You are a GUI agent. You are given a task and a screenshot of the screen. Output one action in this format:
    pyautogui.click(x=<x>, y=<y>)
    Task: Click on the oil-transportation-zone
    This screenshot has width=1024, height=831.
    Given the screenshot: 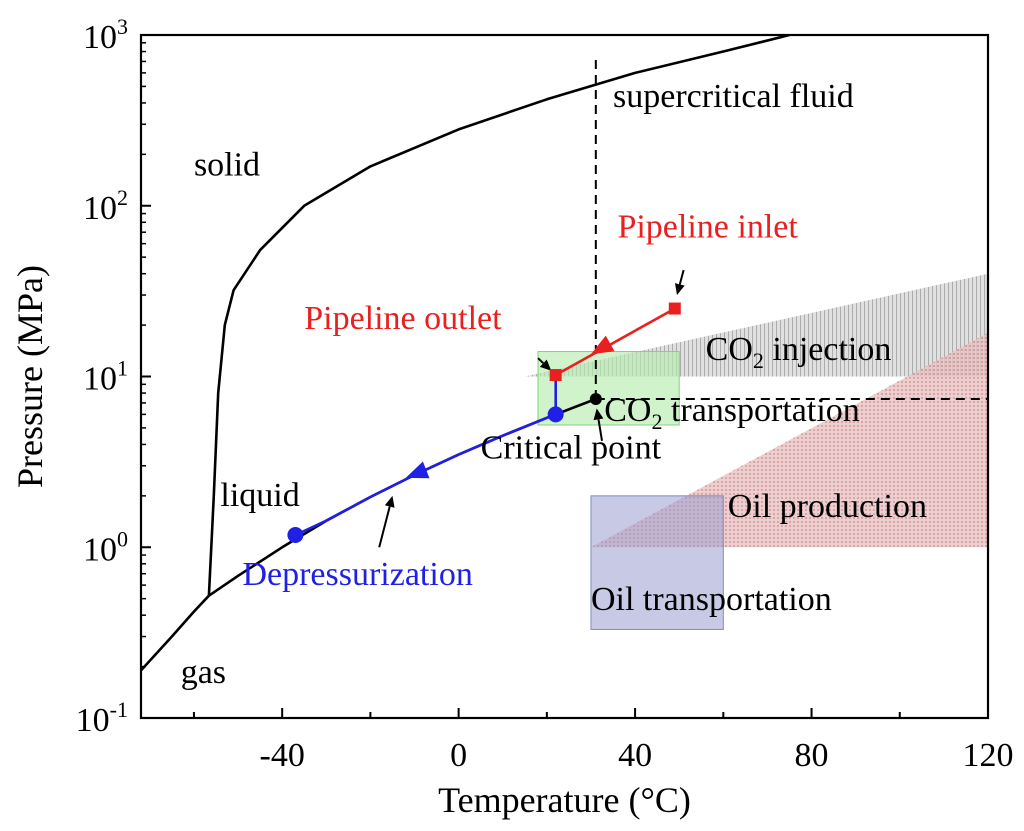 What is the action you would take?
    pyautogui.click(x=657, y=562)
    